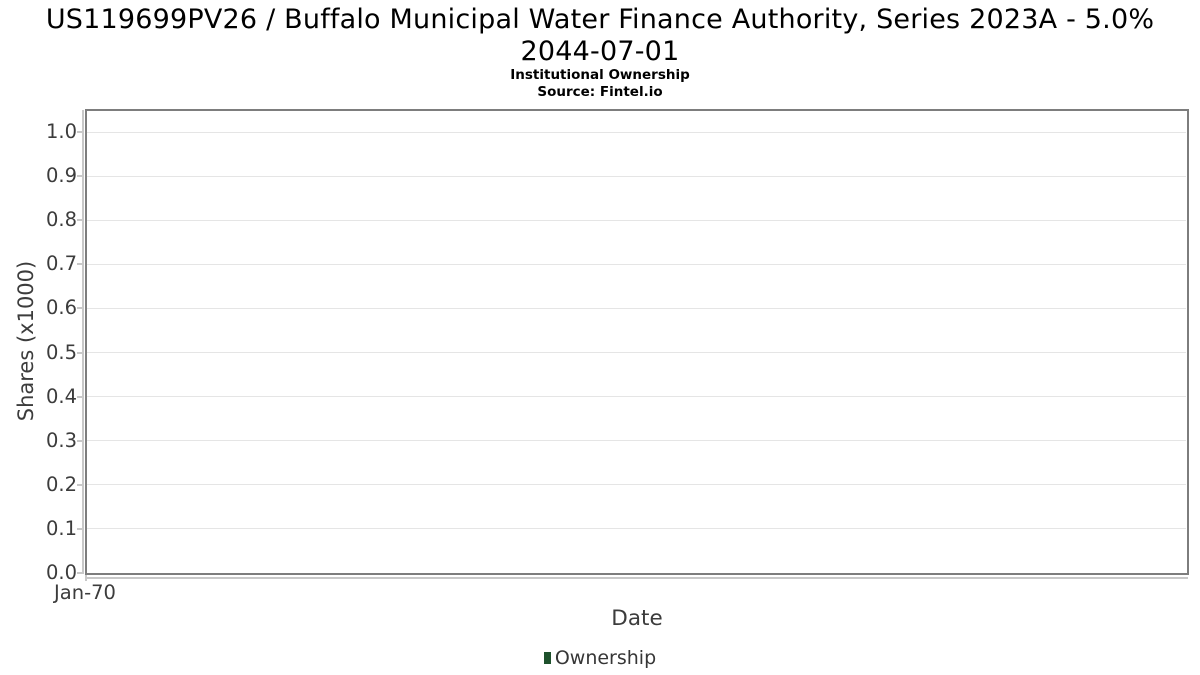 Image resolution: width=1200 pixels, height=675 pixels. I want to click on chart-subtitle: Institutional Ownership, so click(600, 75).